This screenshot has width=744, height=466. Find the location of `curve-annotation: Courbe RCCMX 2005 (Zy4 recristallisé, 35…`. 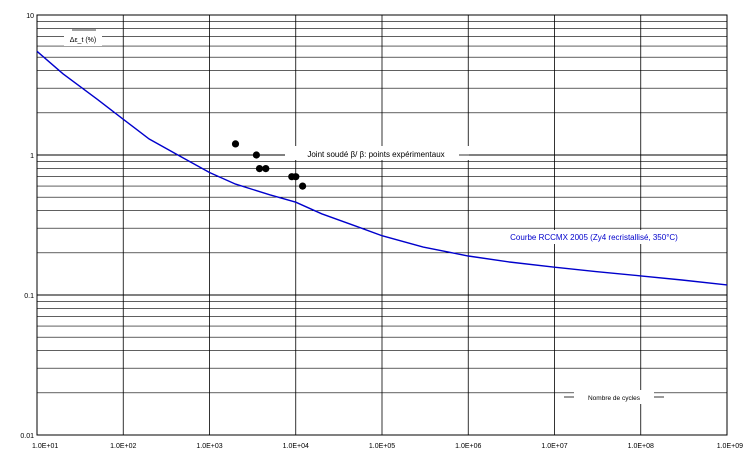

curve-annotation: Courbe RCCMX 2005 (Zy4 recristallisé, 35… is located at coordinates (595, 237).